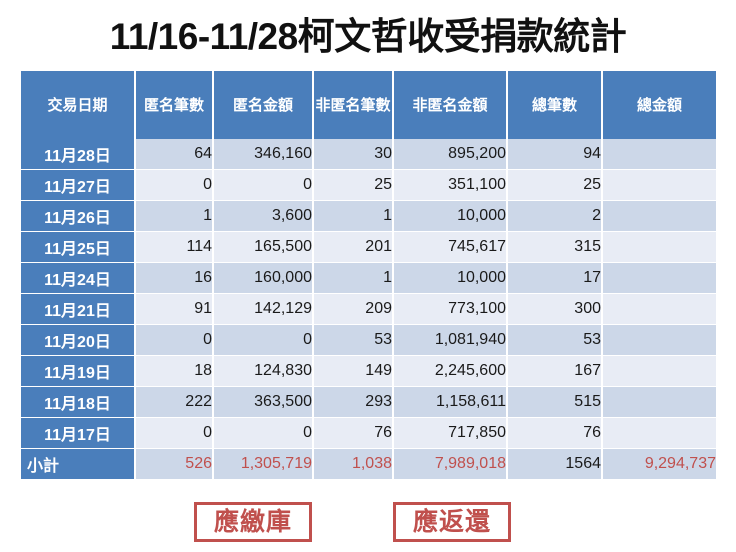 This screenshot has height=552, width=736. I want to click on cell-total-count: 25, so click(555, 185).